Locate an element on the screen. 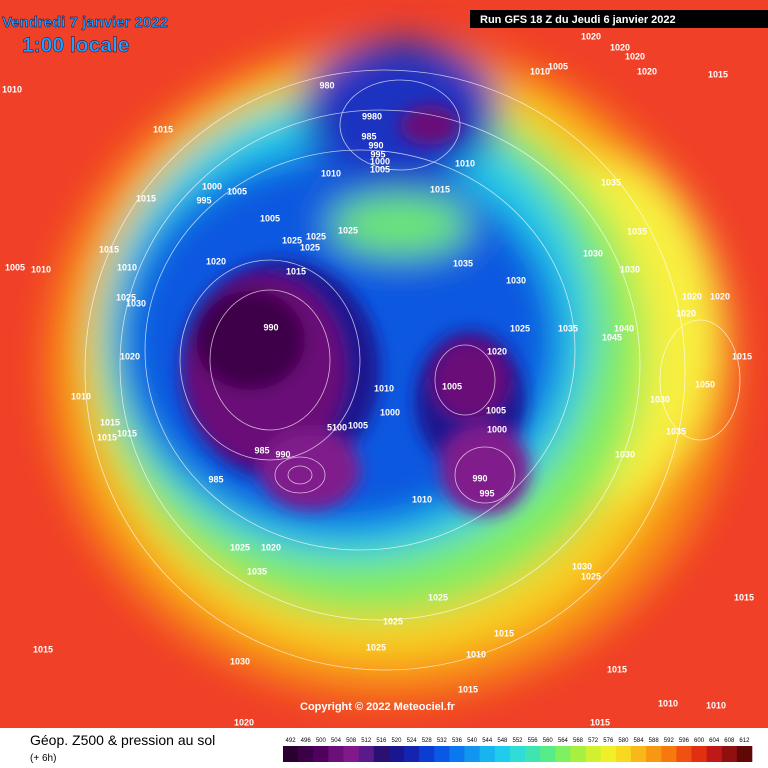 Image resolution: width=768 pixels, height=768 pixels. colorbar-label: 548 is located at coordinates (502, 741).